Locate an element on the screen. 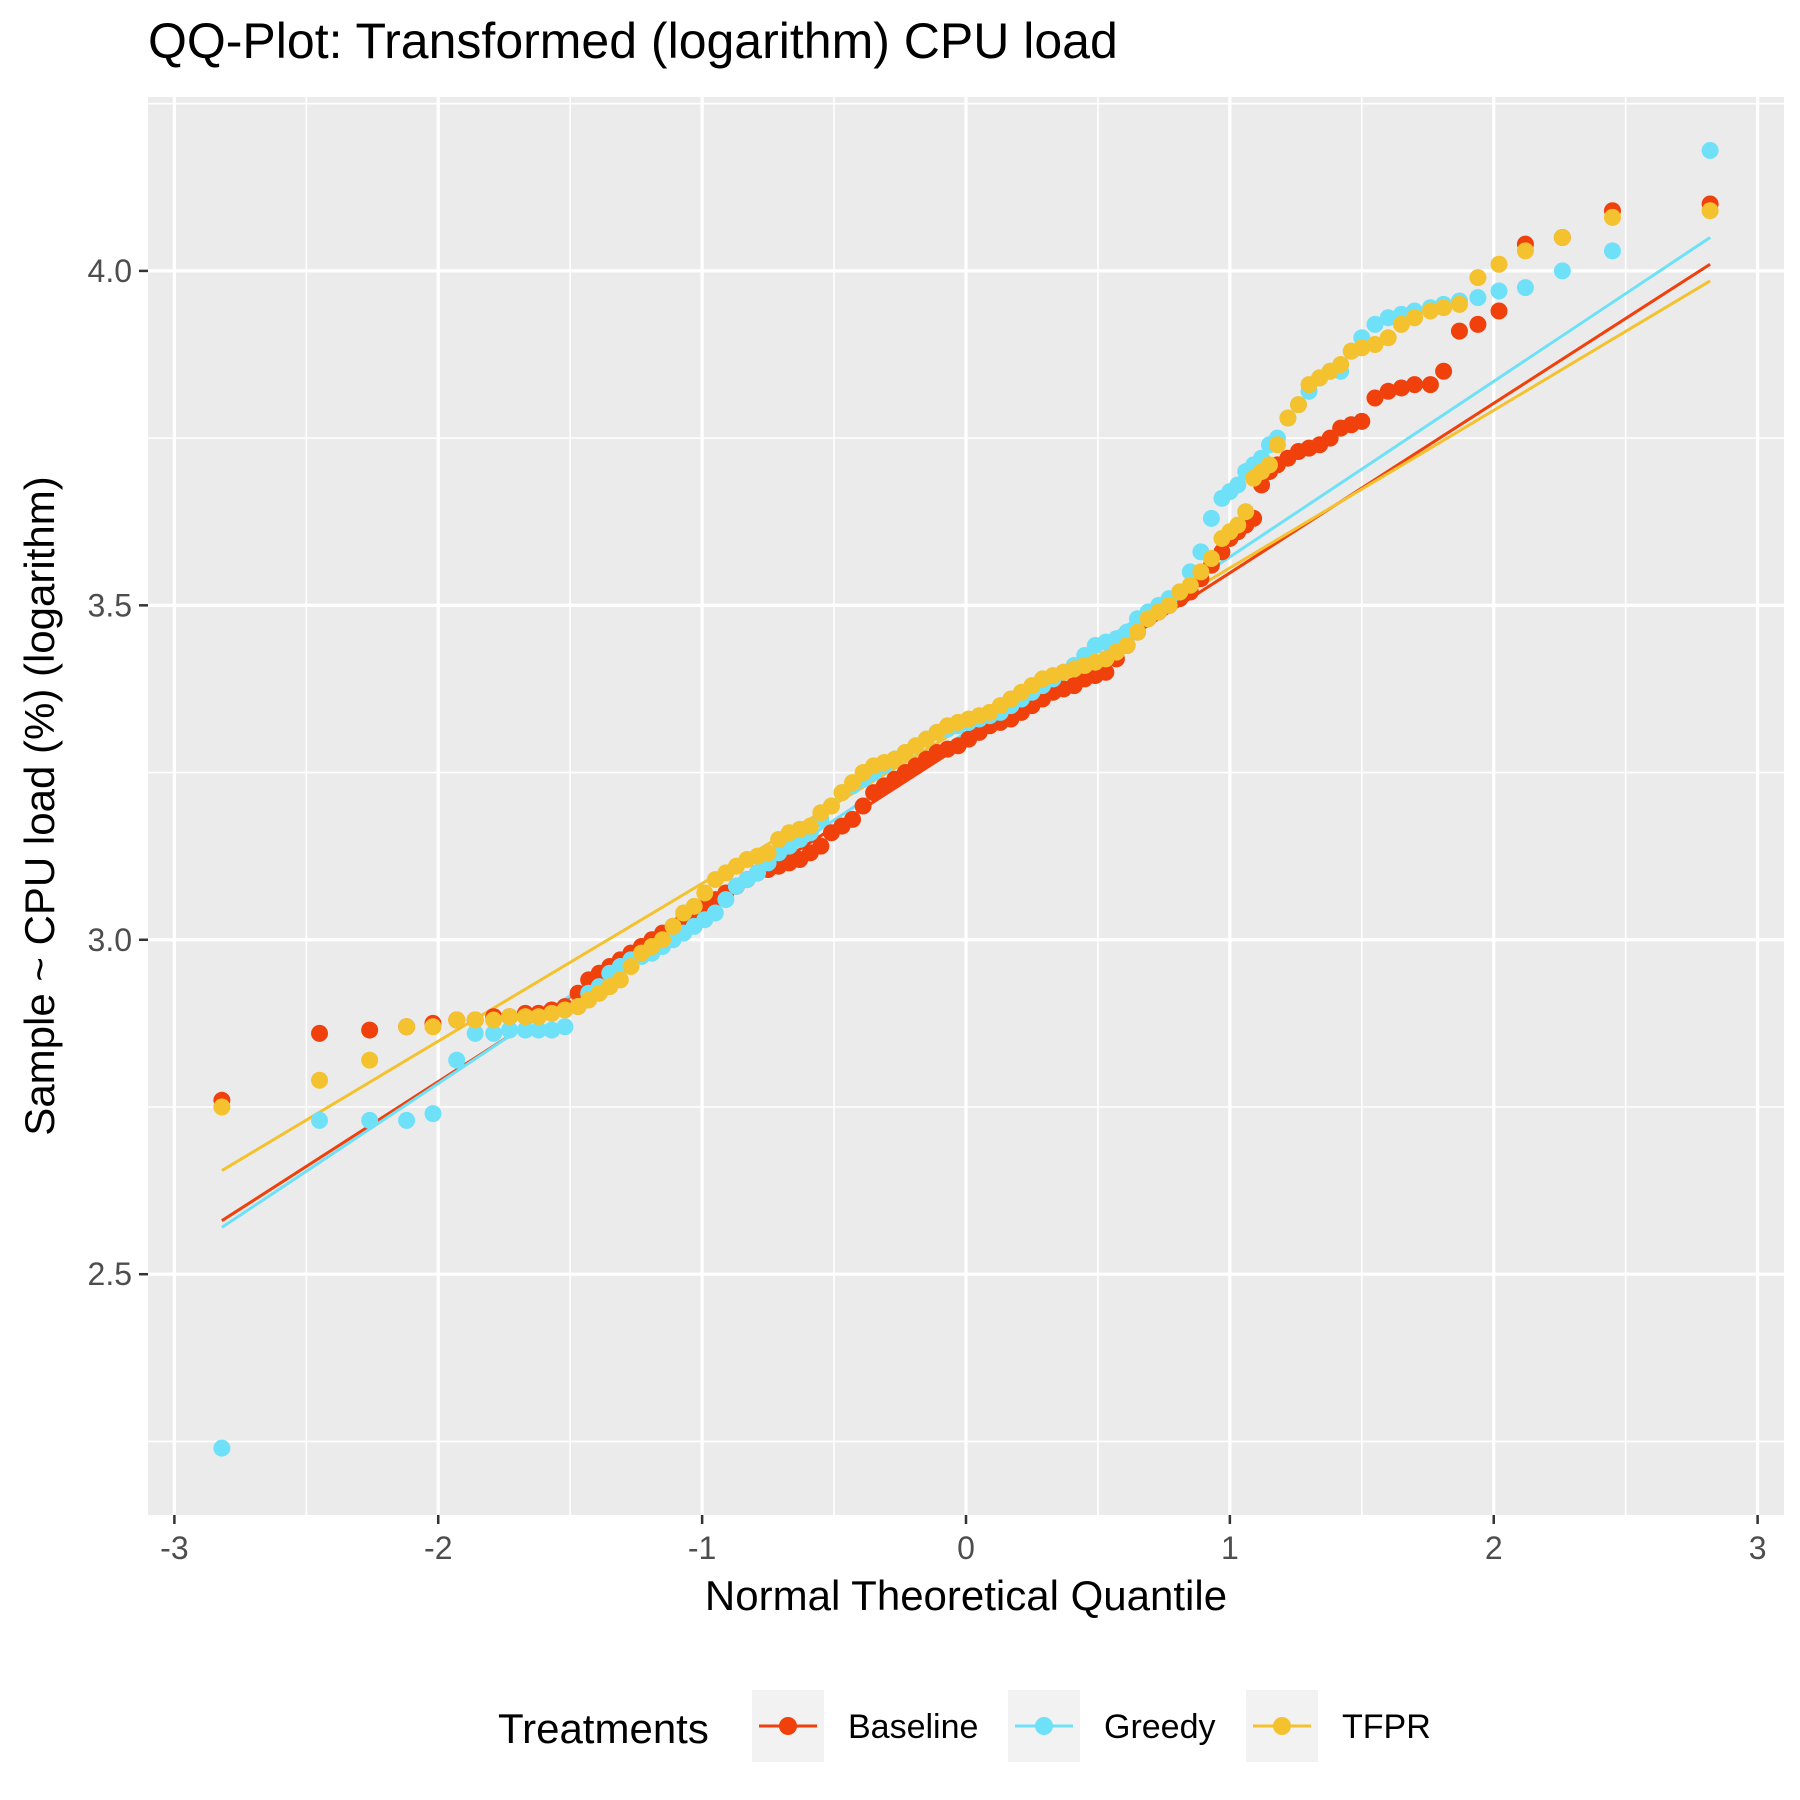  x-tick-label: -2 is located at coordinates (438, 1548).